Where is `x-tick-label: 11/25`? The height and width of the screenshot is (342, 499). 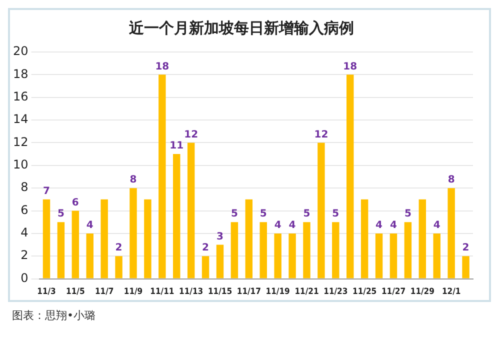 x-tick-label: 11/25 is located at coordinates (364, 292).